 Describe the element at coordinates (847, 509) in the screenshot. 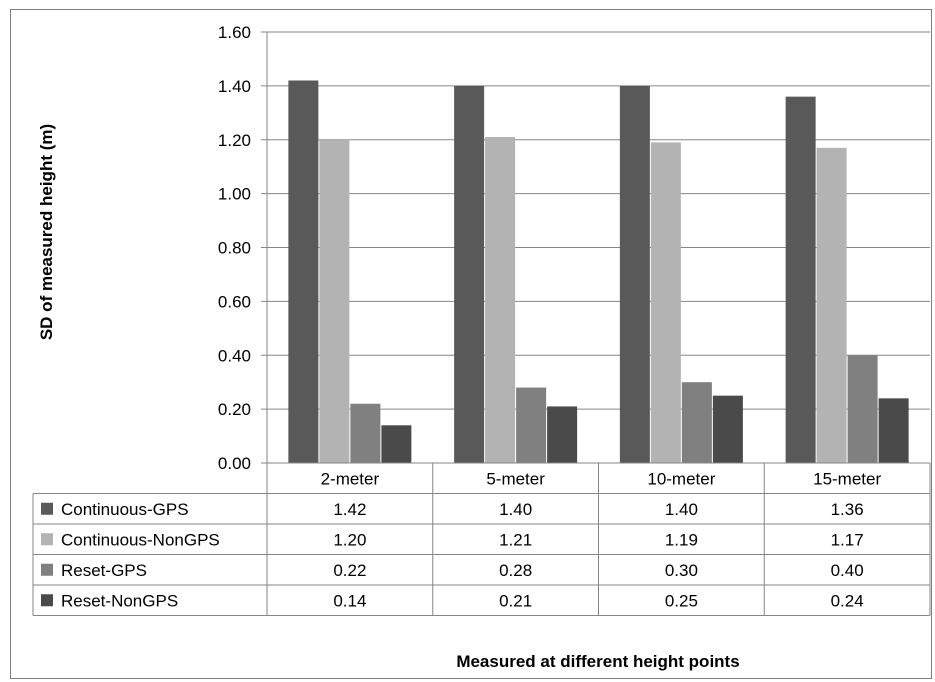

I see `table-cell-value: 1.36` at that location.